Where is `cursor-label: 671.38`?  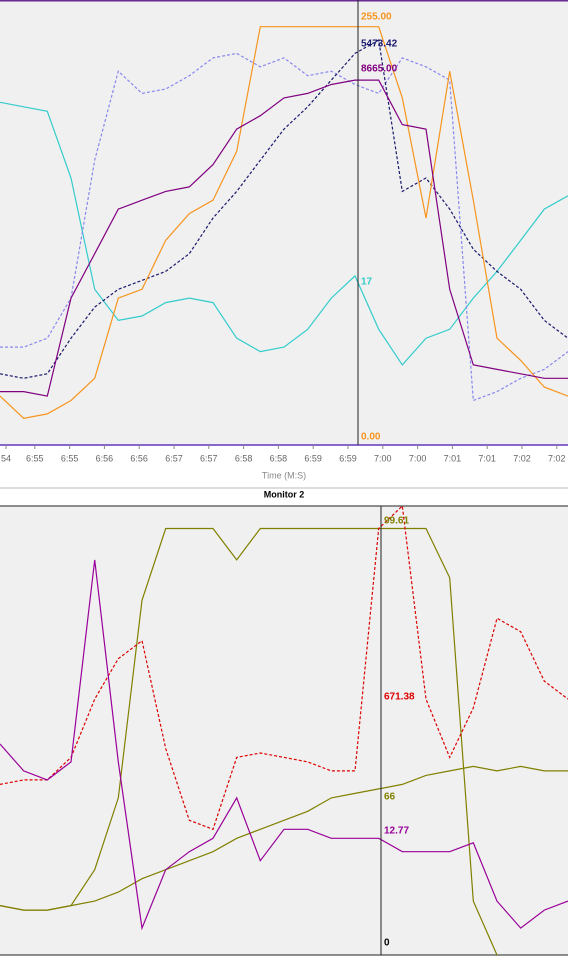 cursor-label: 671.38 is located at coordinates (399, 697).